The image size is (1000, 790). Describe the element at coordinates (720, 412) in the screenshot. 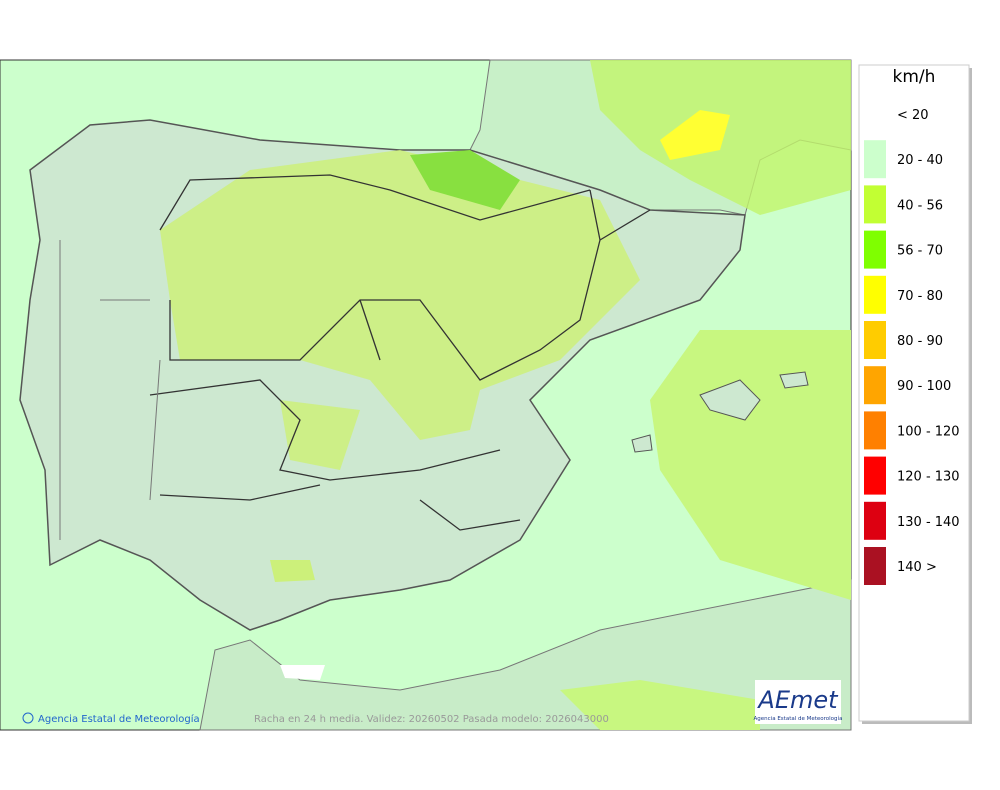

I see `balearic-islands` at that location.